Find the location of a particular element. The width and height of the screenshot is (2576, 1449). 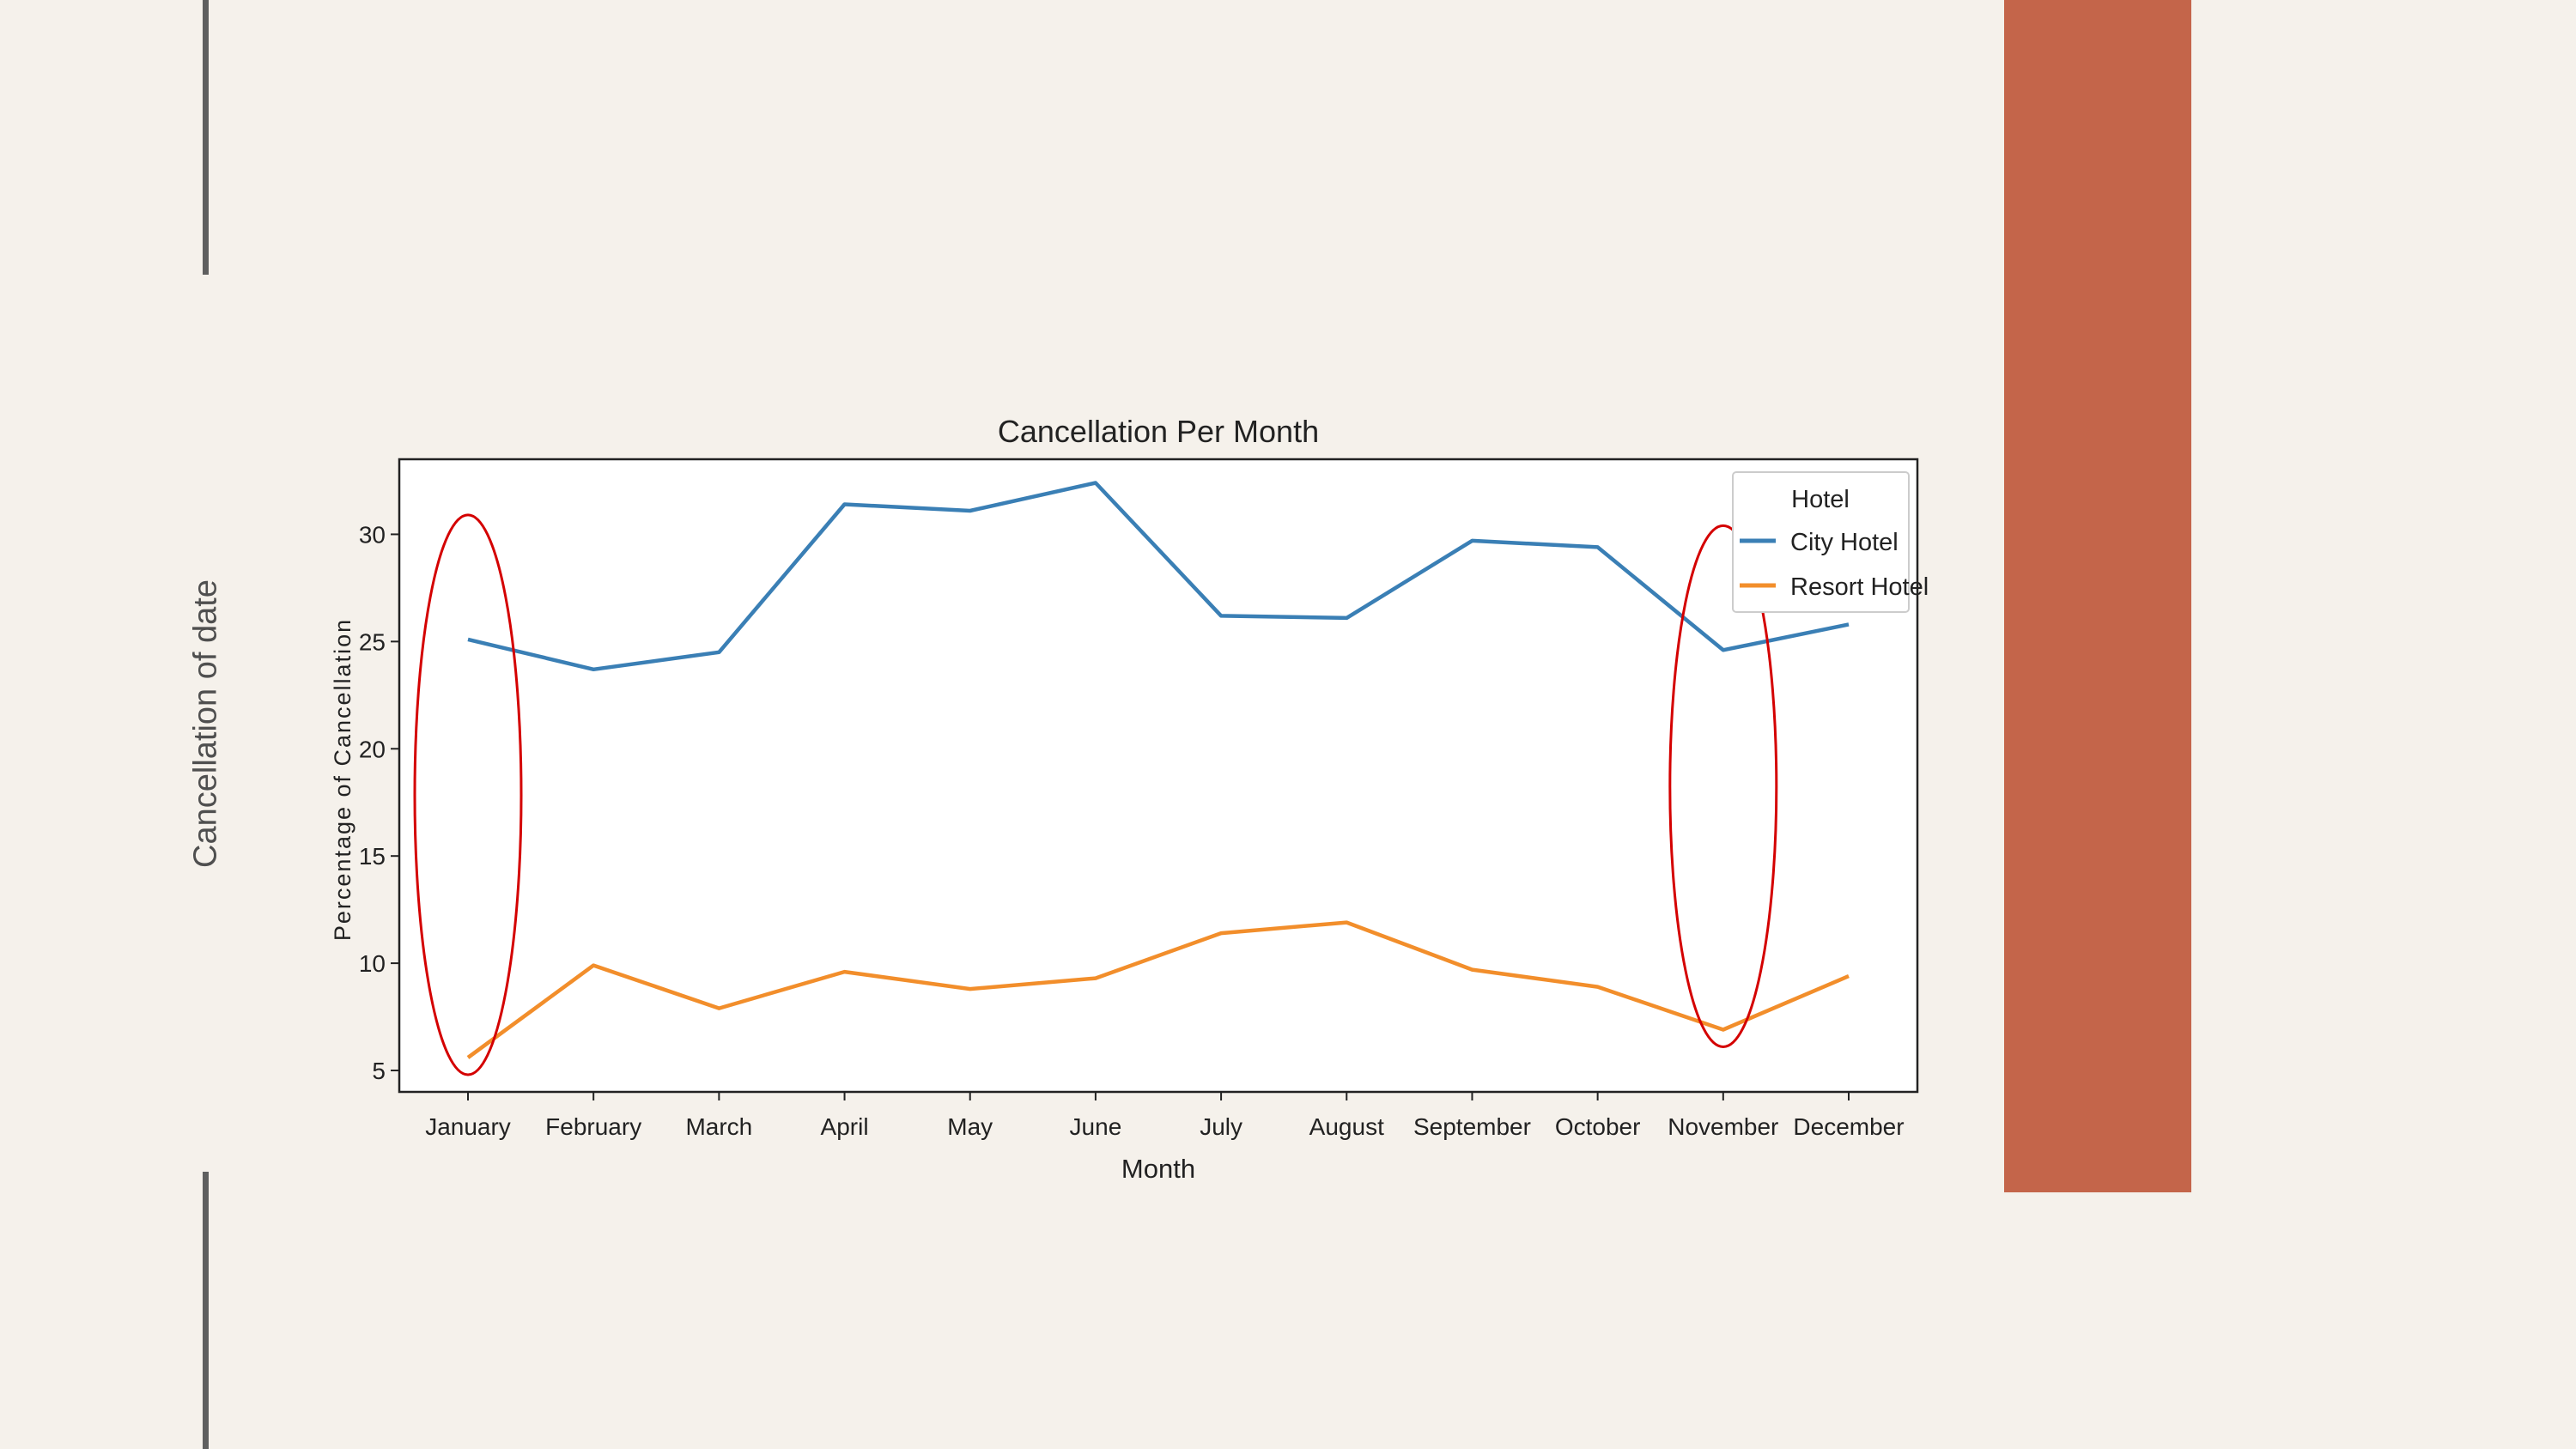

accent-block is located at coordinates (2097, 596).